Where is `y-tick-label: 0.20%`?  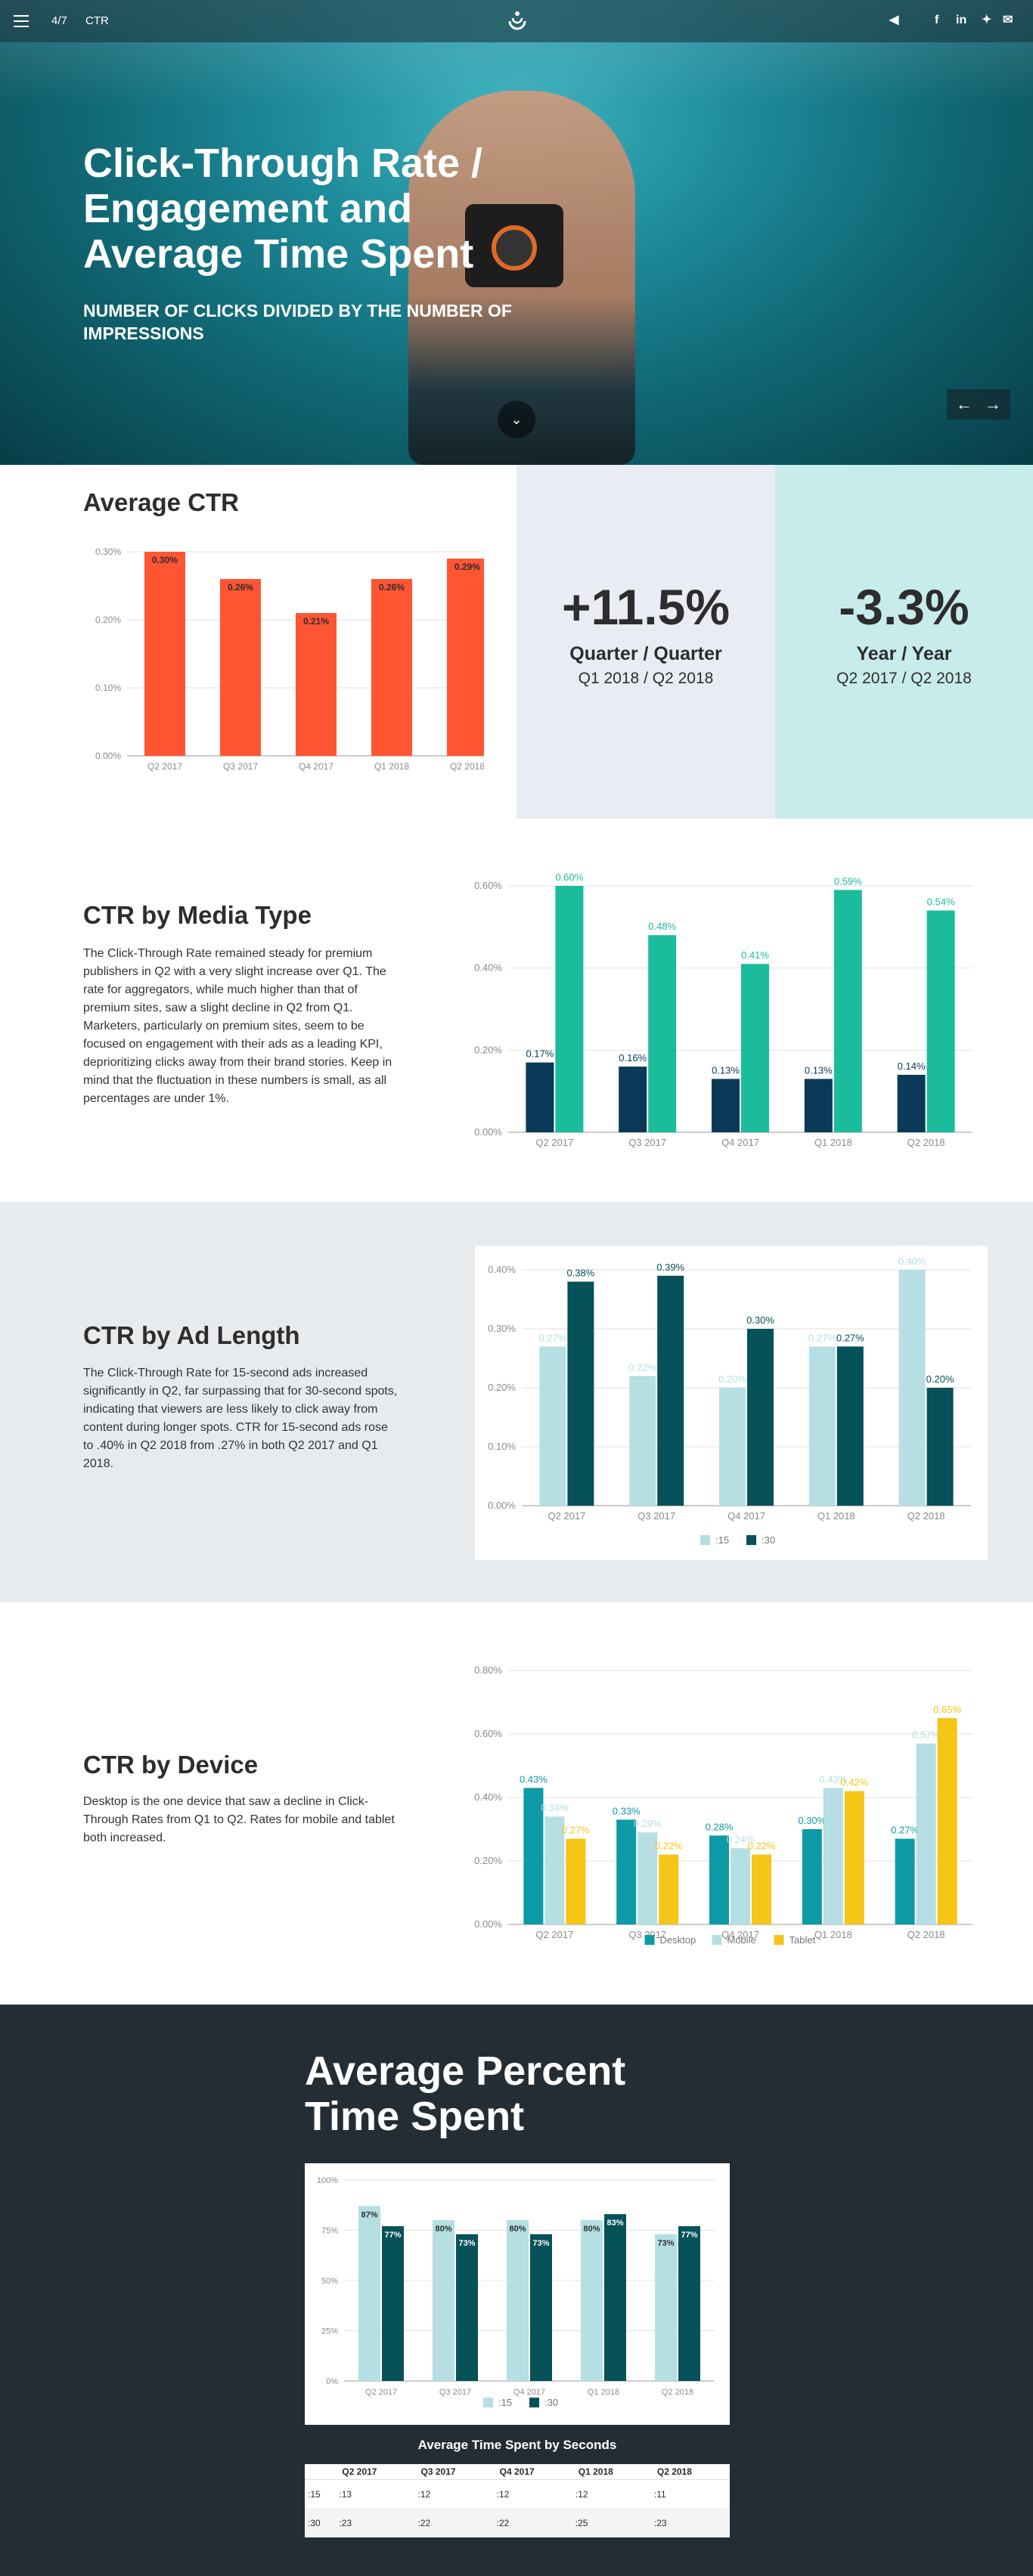 y-tick-label: 0.20% is located at coordinates (502, 1387).